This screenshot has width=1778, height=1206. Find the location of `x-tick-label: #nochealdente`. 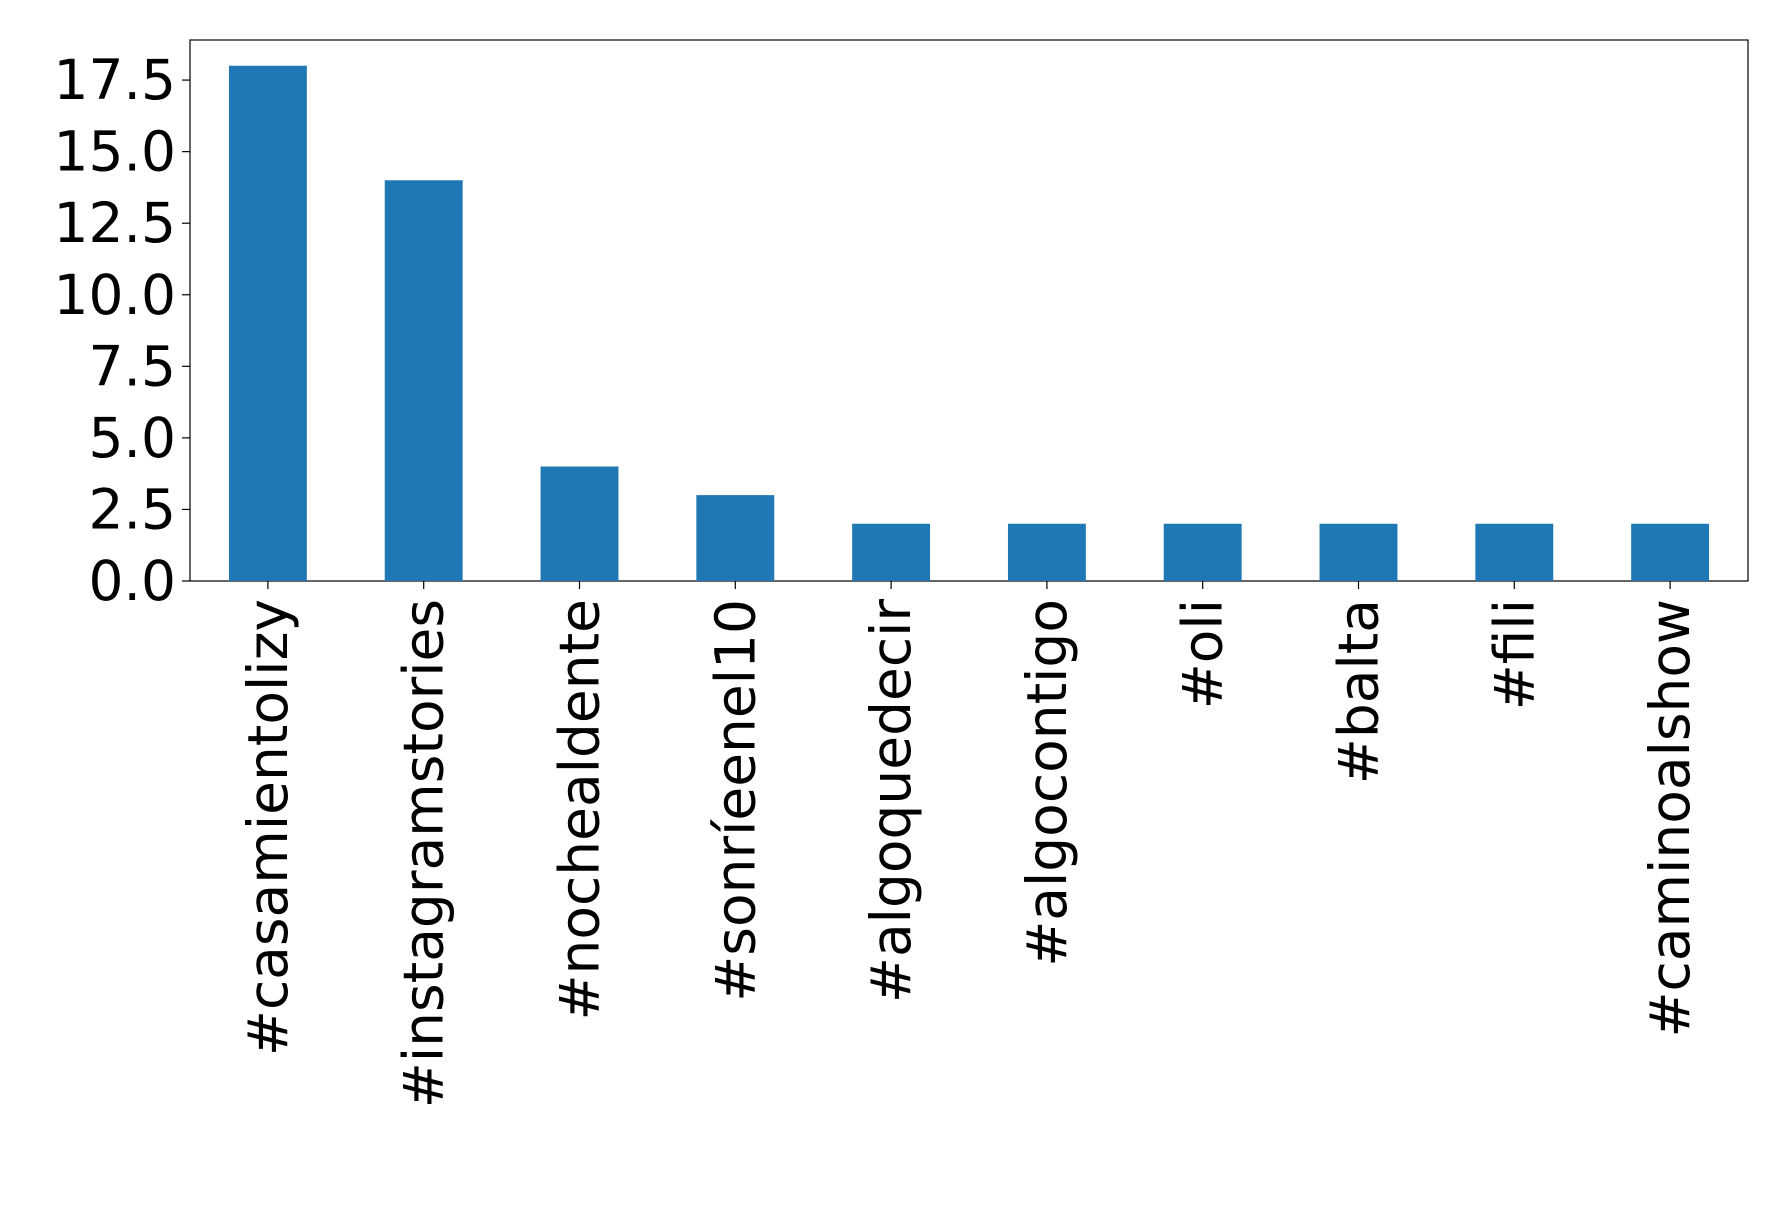

x-tick-label: #nochealdente is located at coordinates (580, 810).